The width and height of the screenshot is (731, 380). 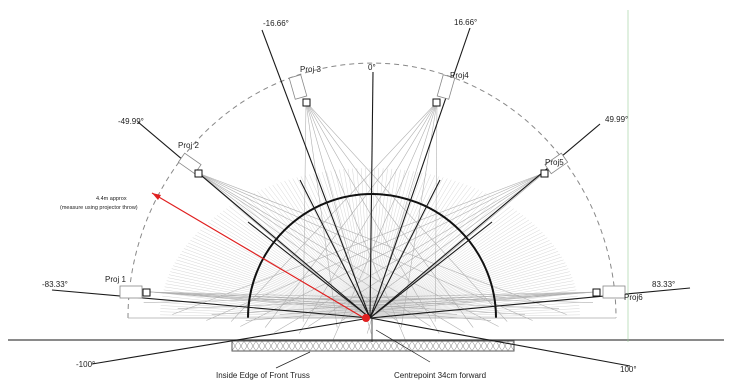 I want to click on distance-note: (measure using projector throw), so click(x=99, y=208).